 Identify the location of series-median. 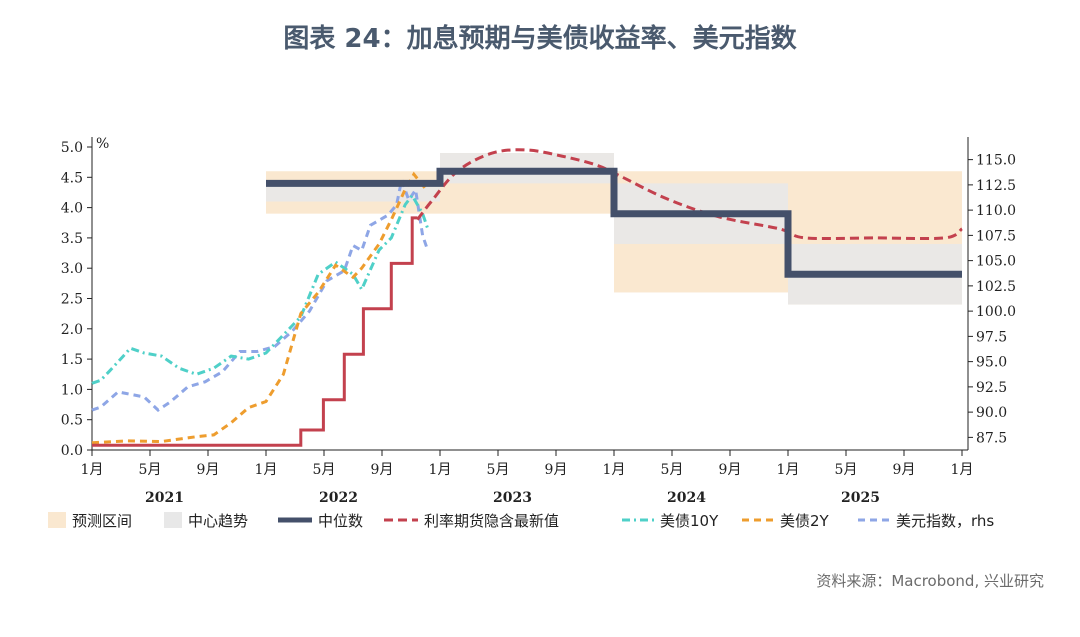
(614, 222).